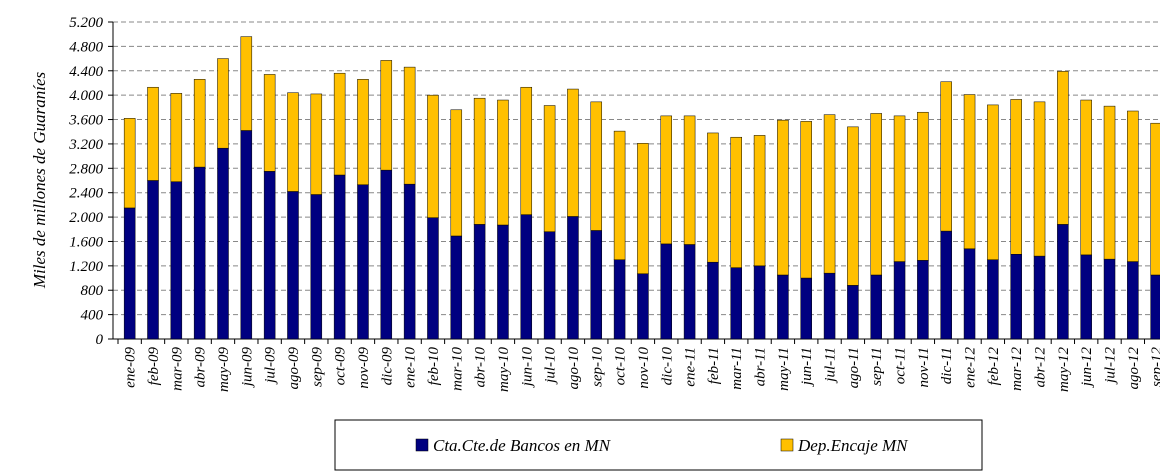 The height and width of the screenshot is (475, 1160). What do you see at coordinates (86, 47) in the screenshot?
I see `y-tick-label: 4.800` at bounding box center [86, 47].